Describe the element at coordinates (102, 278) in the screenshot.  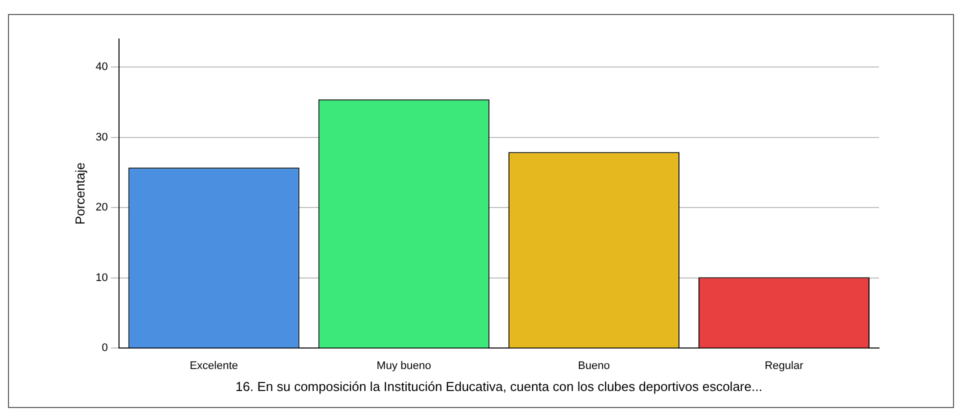
I see `y-tick-label: 10` at that location.